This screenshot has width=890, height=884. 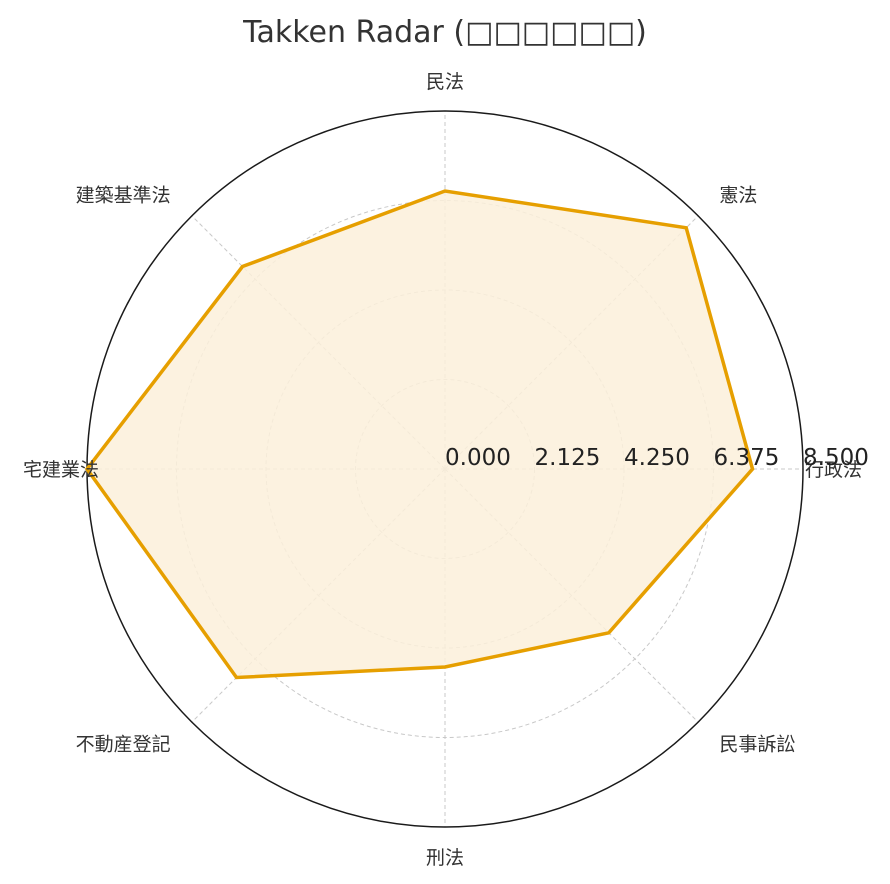 I want to click on category-label-1: 憲法, so click(x=738, y=196).